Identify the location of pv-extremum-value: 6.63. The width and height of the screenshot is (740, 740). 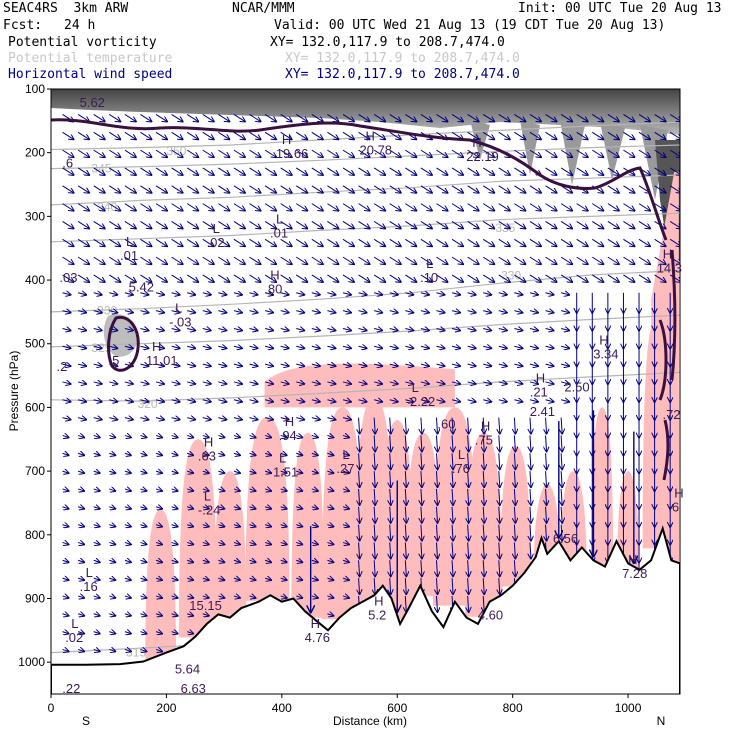
(193, 688).